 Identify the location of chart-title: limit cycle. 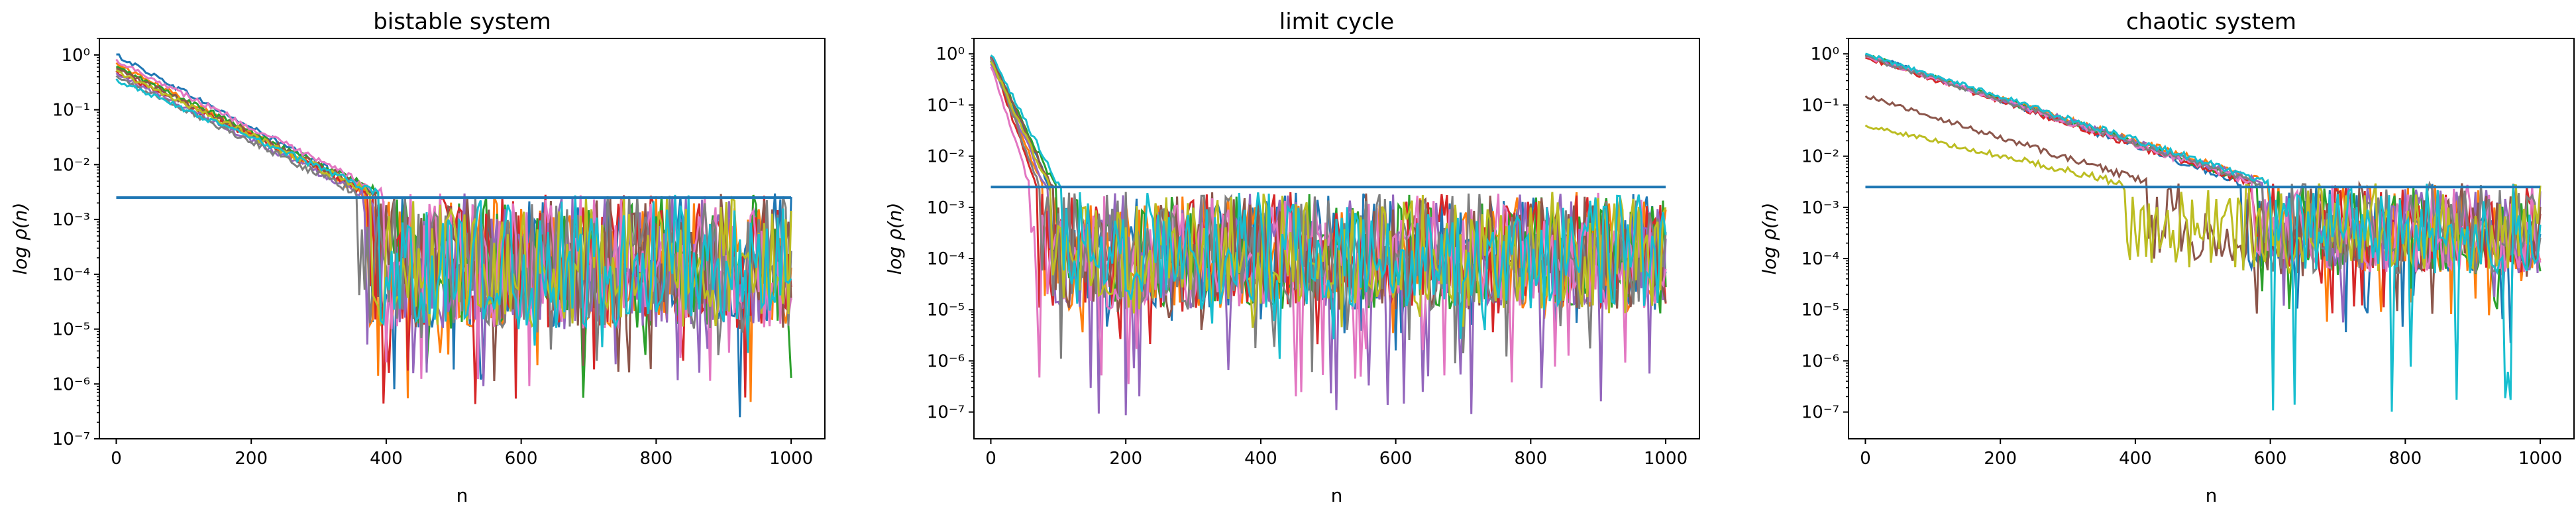
(1336, 22).